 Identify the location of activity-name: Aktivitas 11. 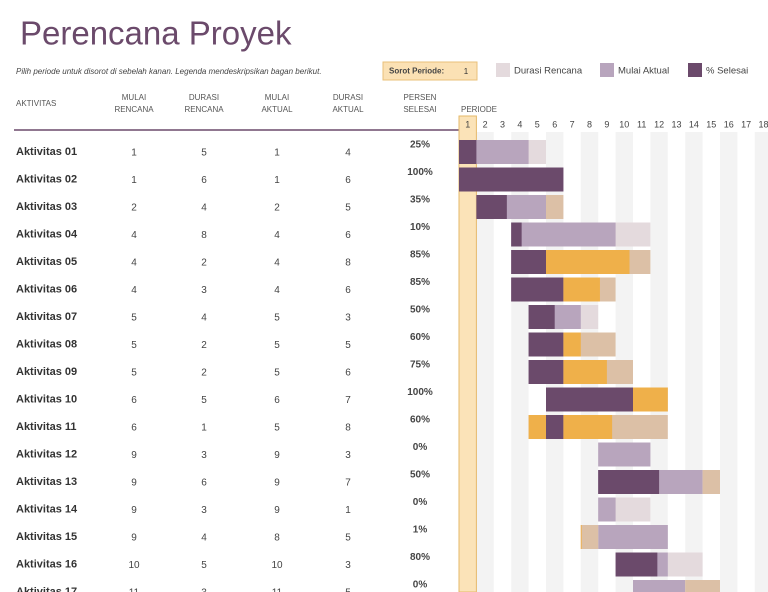
(46, 427).